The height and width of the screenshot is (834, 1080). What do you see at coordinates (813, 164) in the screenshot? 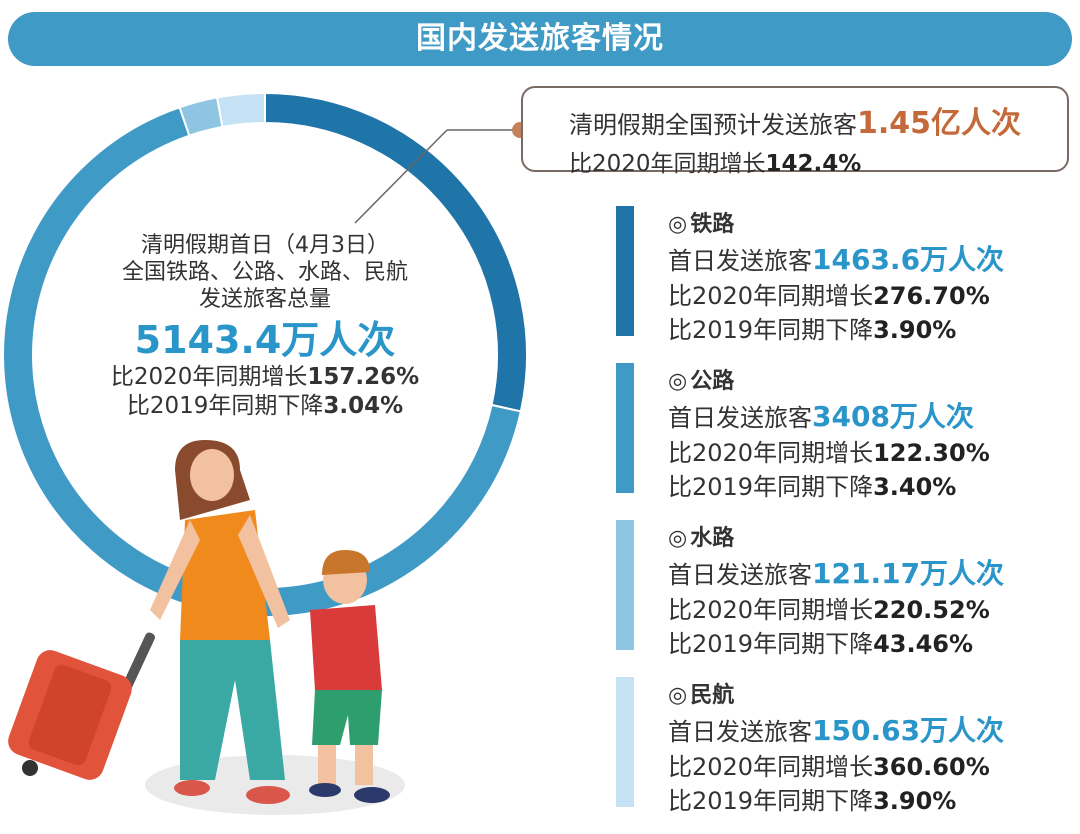
I see `forecast-growth-value: 142.4%` at bounding box center [813, 164].